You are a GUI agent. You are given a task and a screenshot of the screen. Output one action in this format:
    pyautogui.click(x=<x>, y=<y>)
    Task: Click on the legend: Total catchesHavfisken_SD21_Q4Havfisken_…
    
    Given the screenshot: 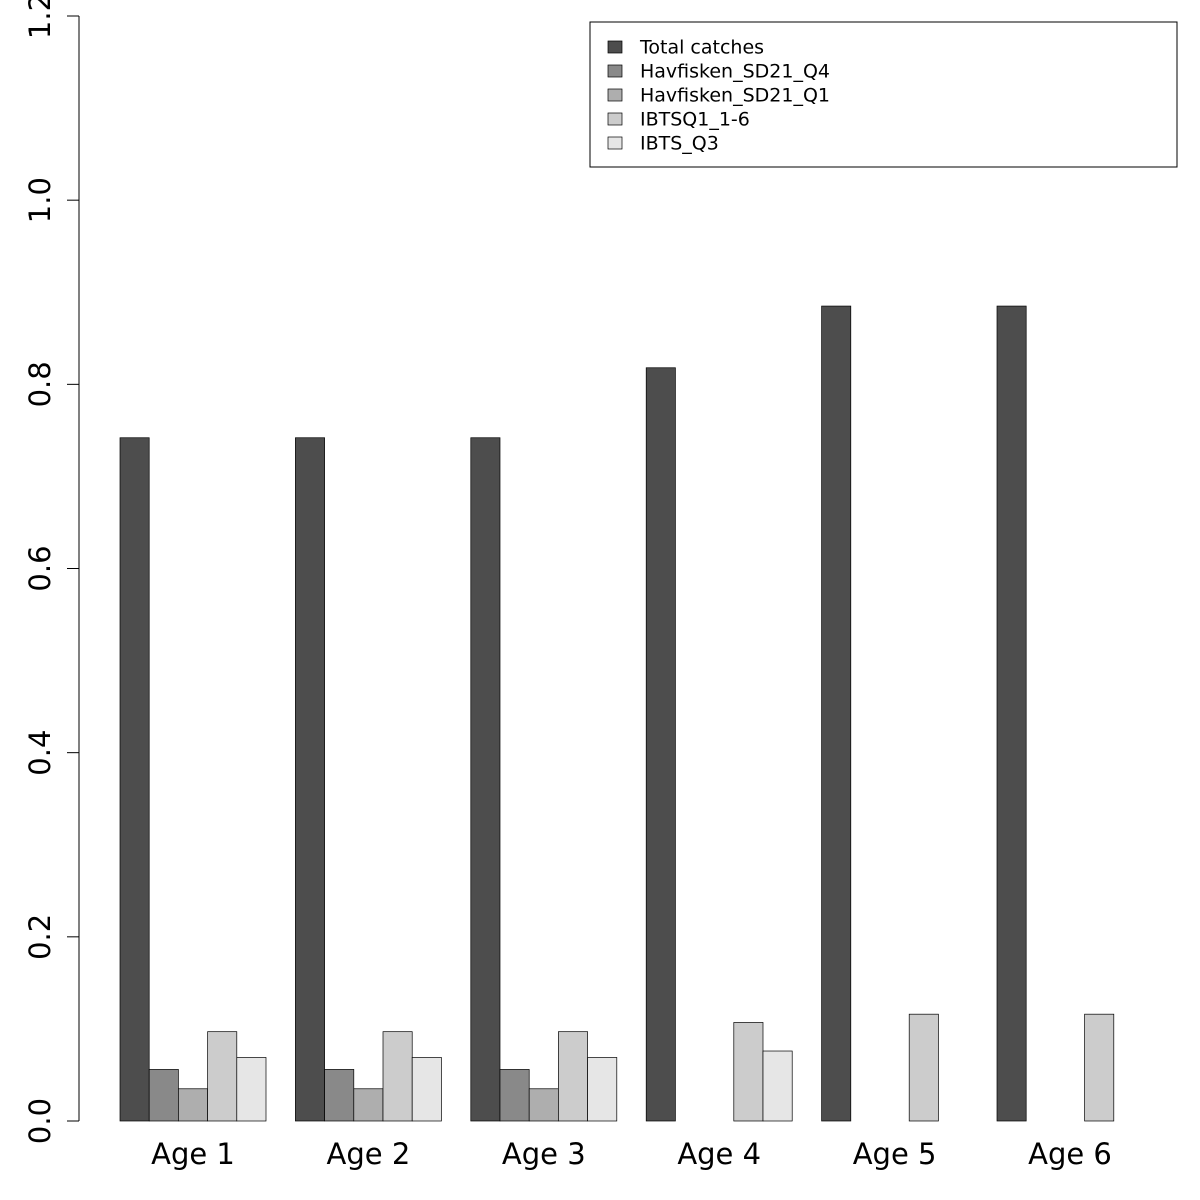 What is the action you would take?
    pyautogui.click(x=883, y=94)
    